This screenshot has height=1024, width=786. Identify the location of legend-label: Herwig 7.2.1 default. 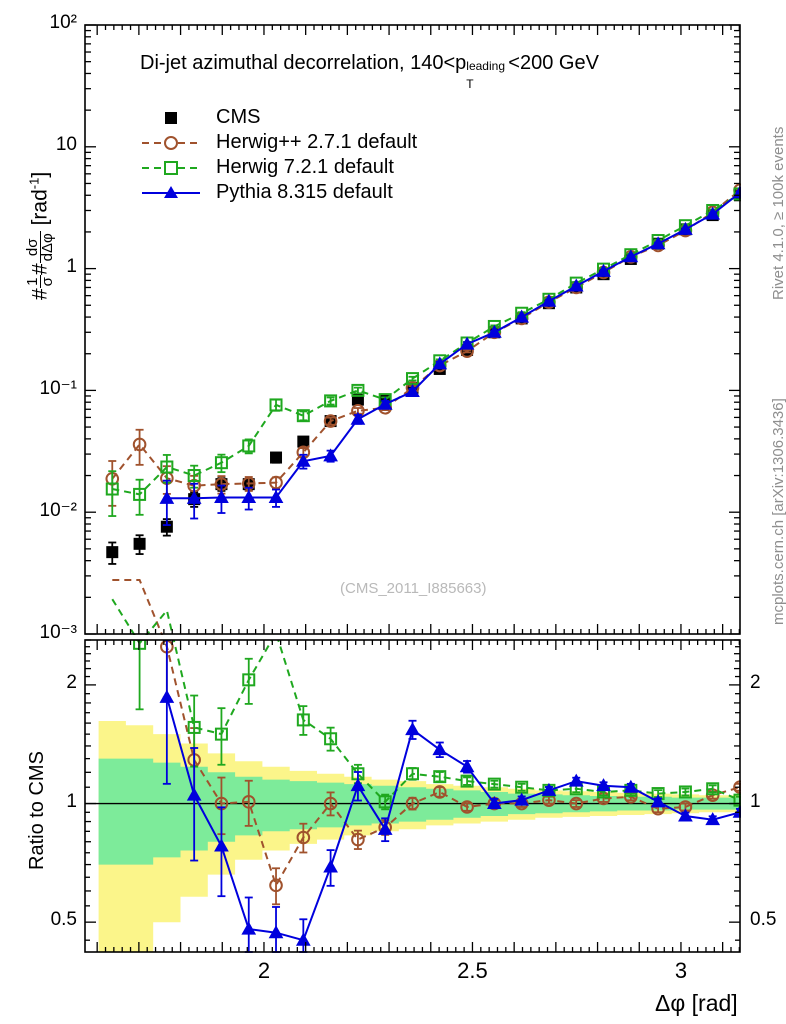
(305, 167).